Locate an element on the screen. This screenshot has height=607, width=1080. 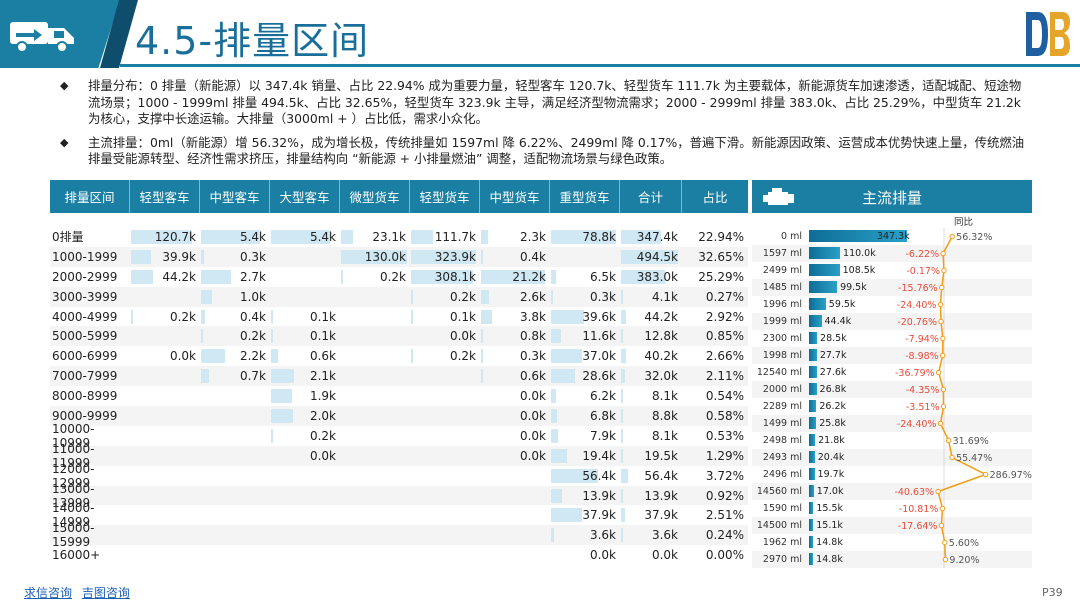
cell-value: 111.7k is located at coordinates (455, 236).